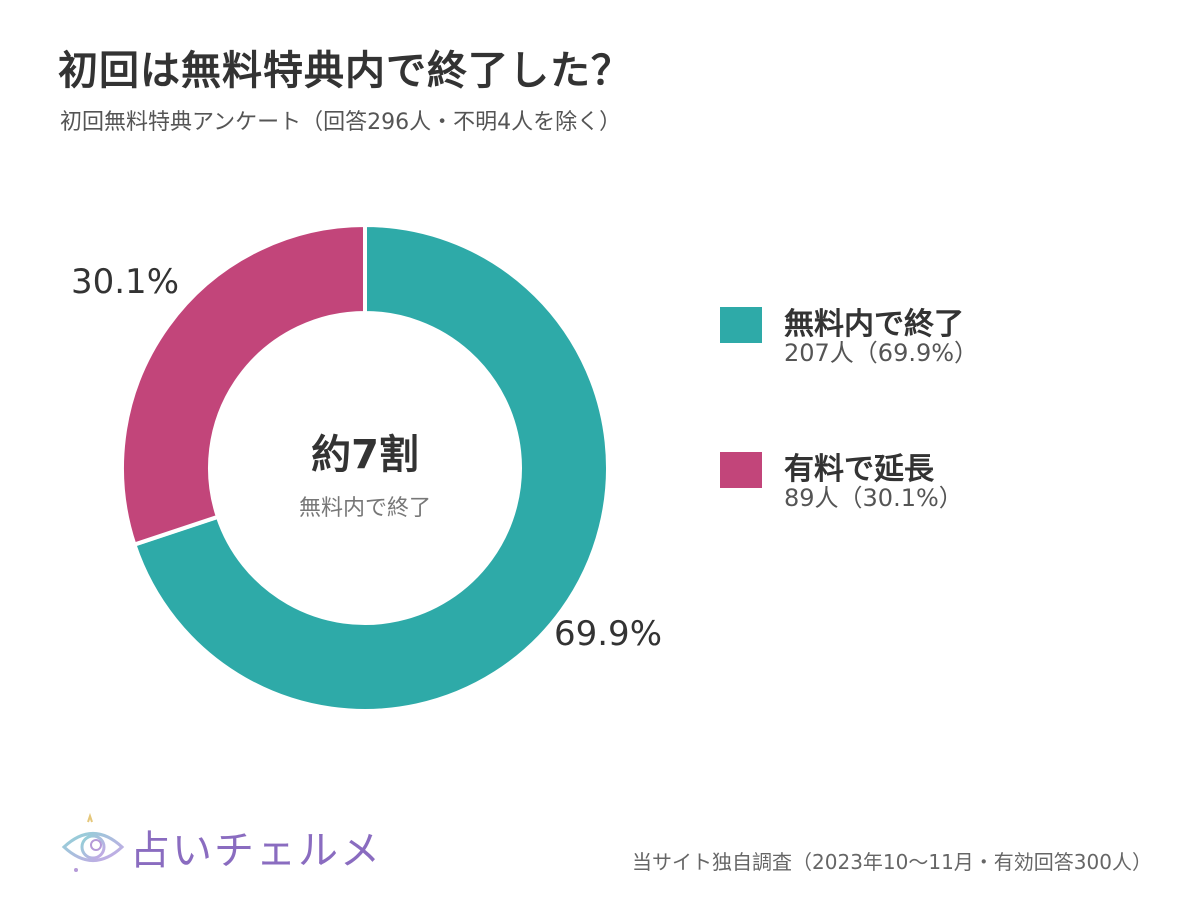  Describe the element at coordinates (881, 353) in the screenshot. I see `legend-detail-free: 207人（69.9%）` at that location.